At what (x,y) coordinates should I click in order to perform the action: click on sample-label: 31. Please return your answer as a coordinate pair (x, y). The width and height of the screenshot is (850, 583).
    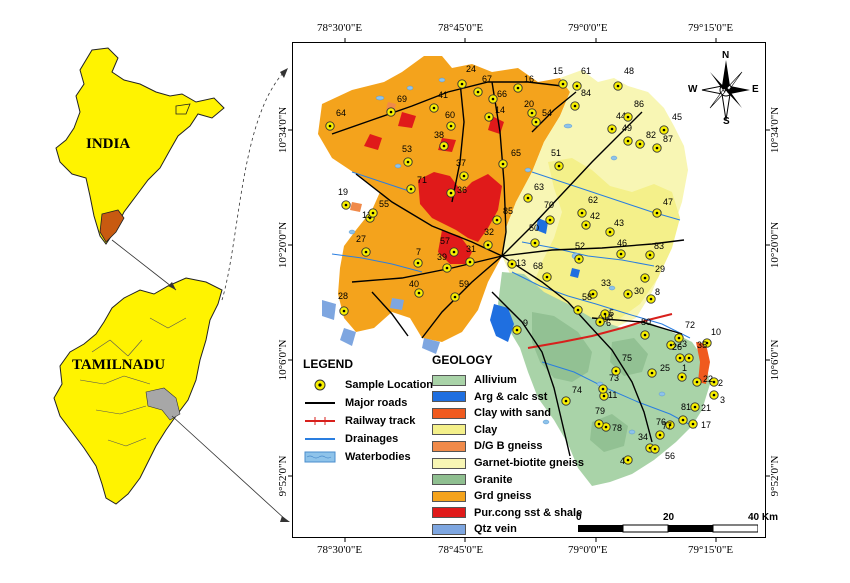
    Looking at the image, I should click on (471, 249).